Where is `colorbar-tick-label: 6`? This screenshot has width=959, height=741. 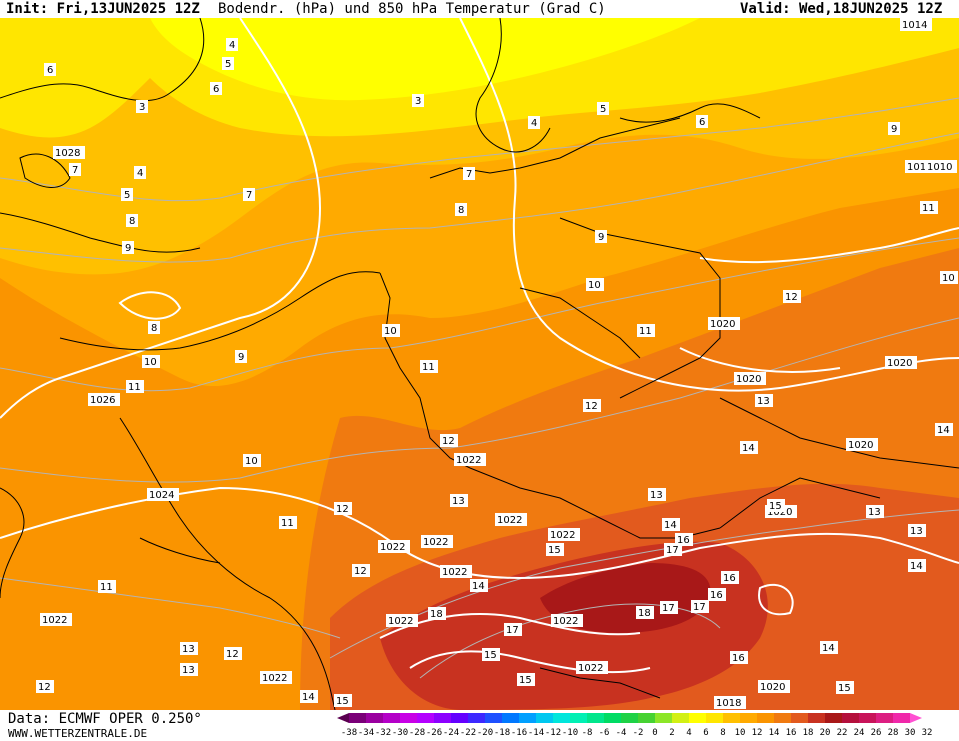 colorbar-tick-label: 6 is located at coordinates (705, 733).